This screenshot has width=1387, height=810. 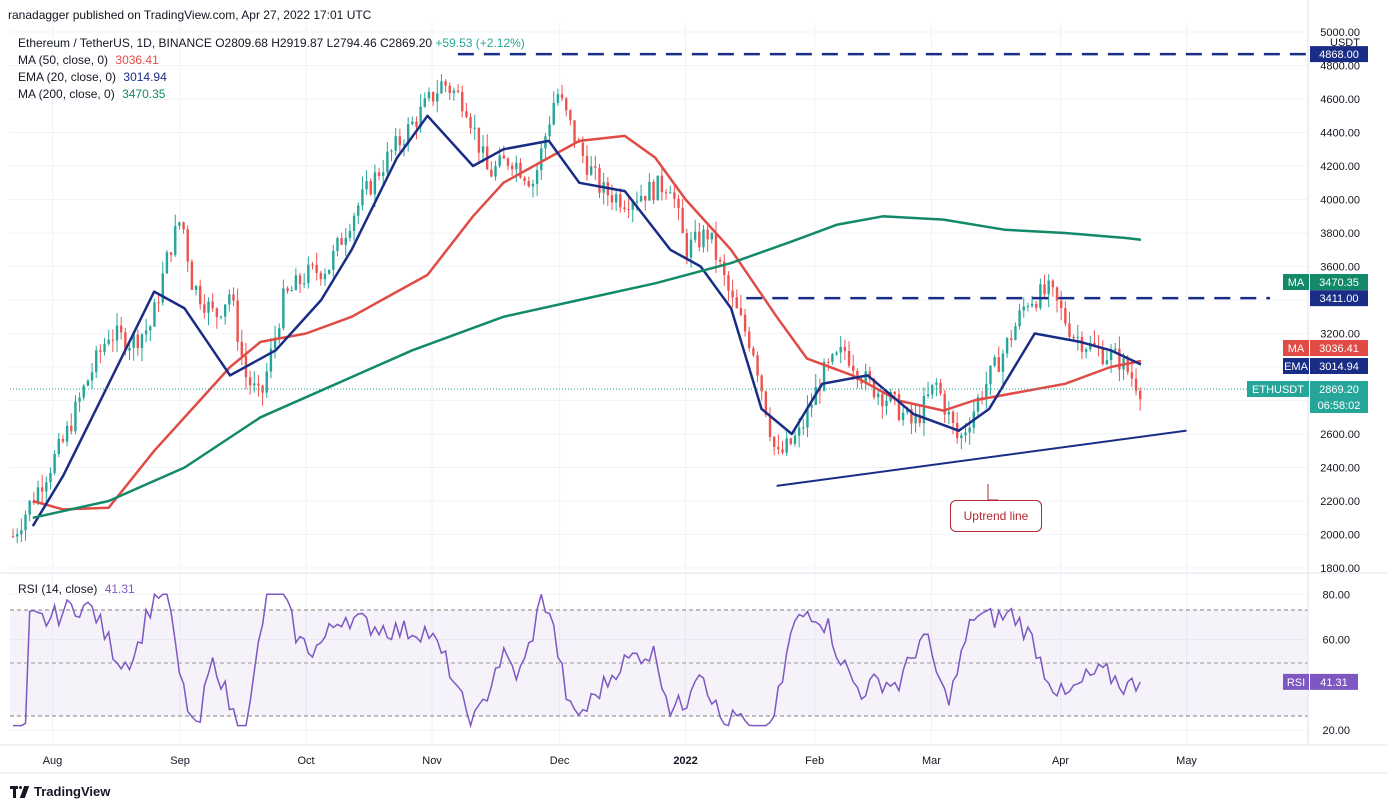 What do you see at coordinates (931, 761) in the screenshot?
I see `time-tick-label: Mar` at bounding box center [931, 761].